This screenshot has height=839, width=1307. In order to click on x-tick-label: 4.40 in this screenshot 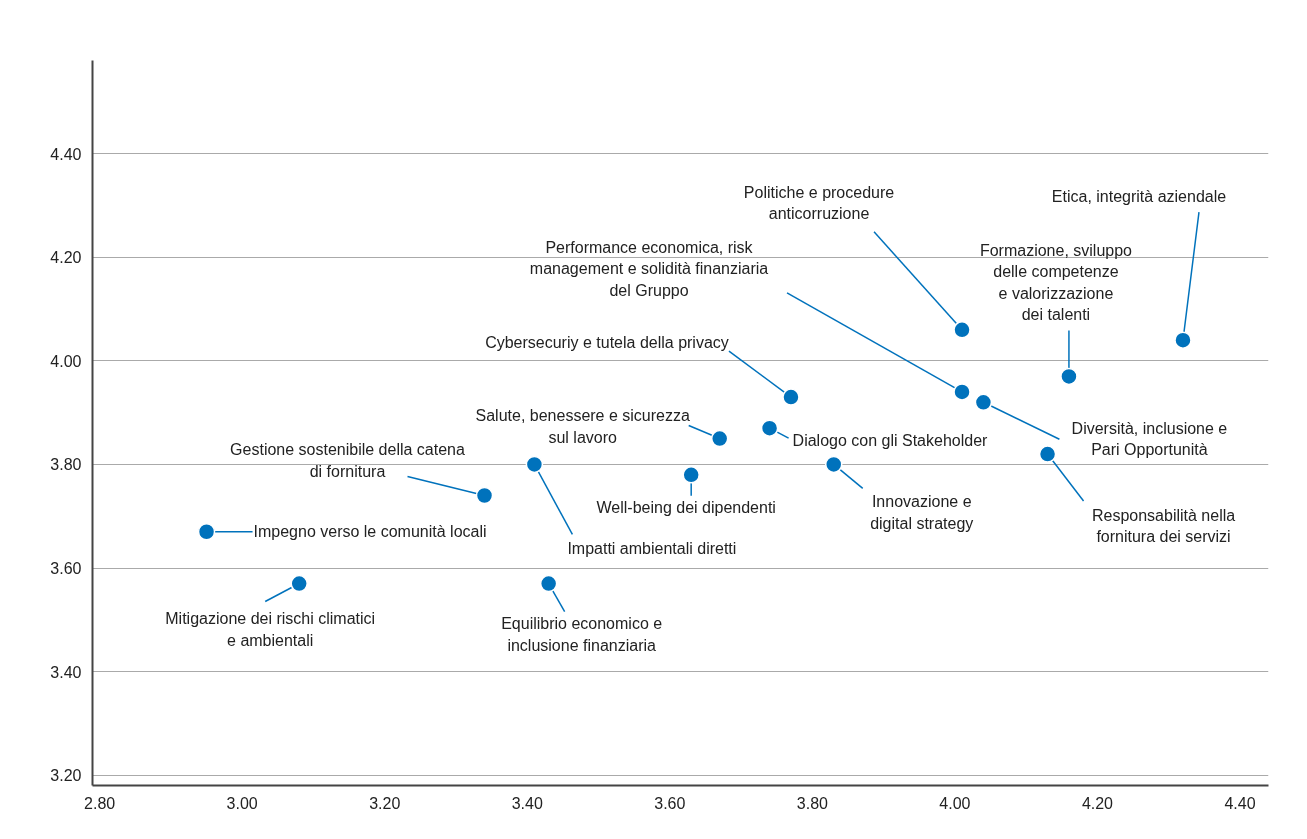, I will do `click(1240, 803)`.